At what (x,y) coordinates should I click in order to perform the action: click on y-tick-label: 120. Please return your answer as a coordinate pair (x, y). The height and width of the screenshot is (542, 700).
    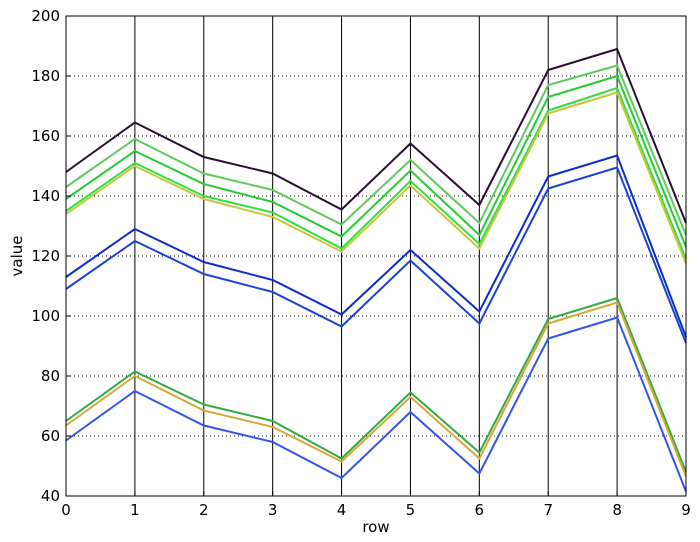
    Looking at the image, I should click on (45, 256).